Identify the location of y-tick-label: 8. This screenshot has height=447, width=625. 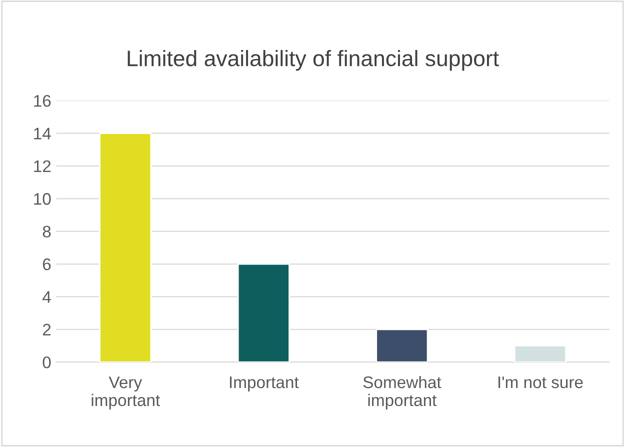
(46, 232).